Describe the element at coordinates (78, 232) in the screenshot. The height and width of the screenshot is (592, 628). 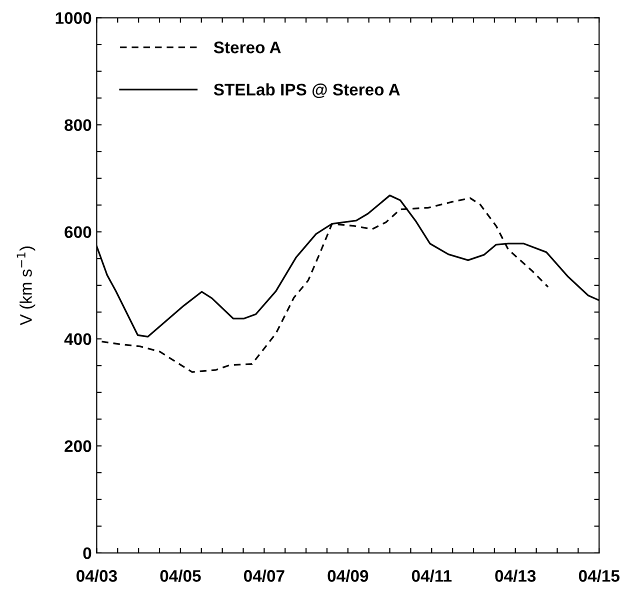
I see `y-tick-label: 600` at that location.